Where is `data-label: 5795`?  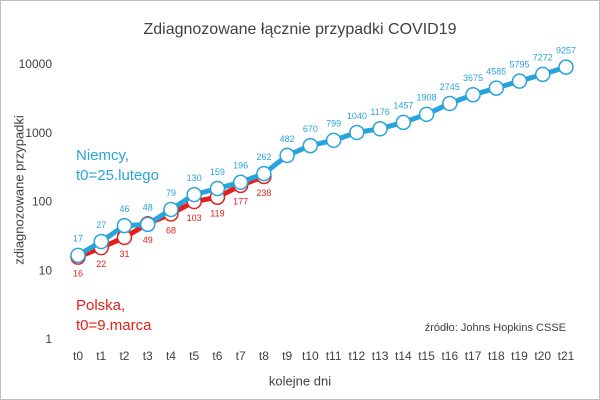 data-label: 5795 is located at coordinates (520, 64).